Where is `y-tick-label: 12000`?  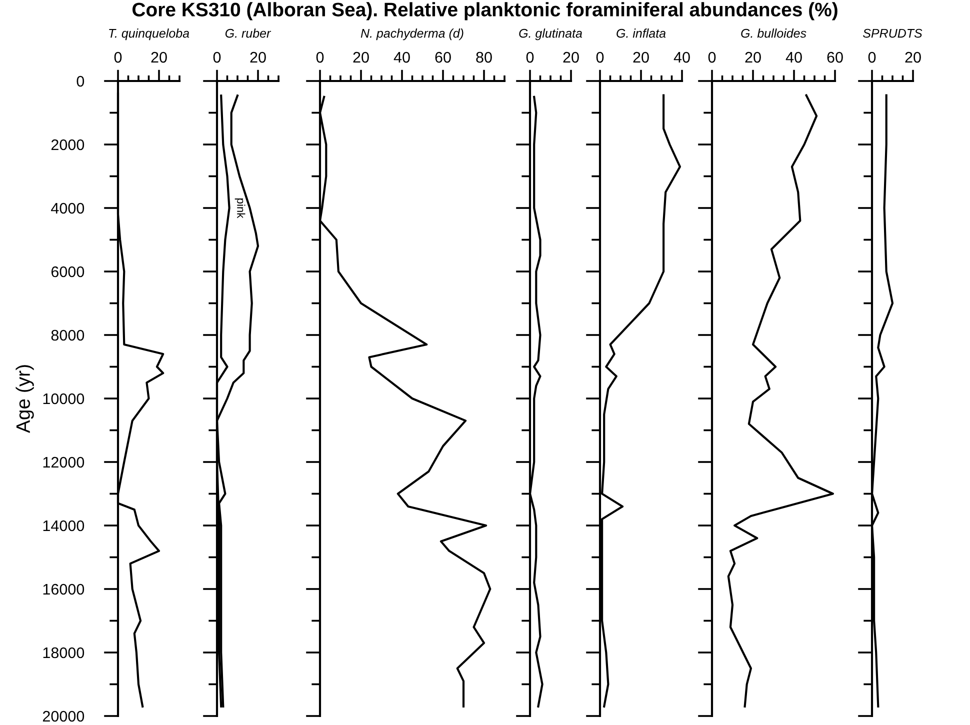
y-tick-label: 12000 is located at coordinates (63, 462).